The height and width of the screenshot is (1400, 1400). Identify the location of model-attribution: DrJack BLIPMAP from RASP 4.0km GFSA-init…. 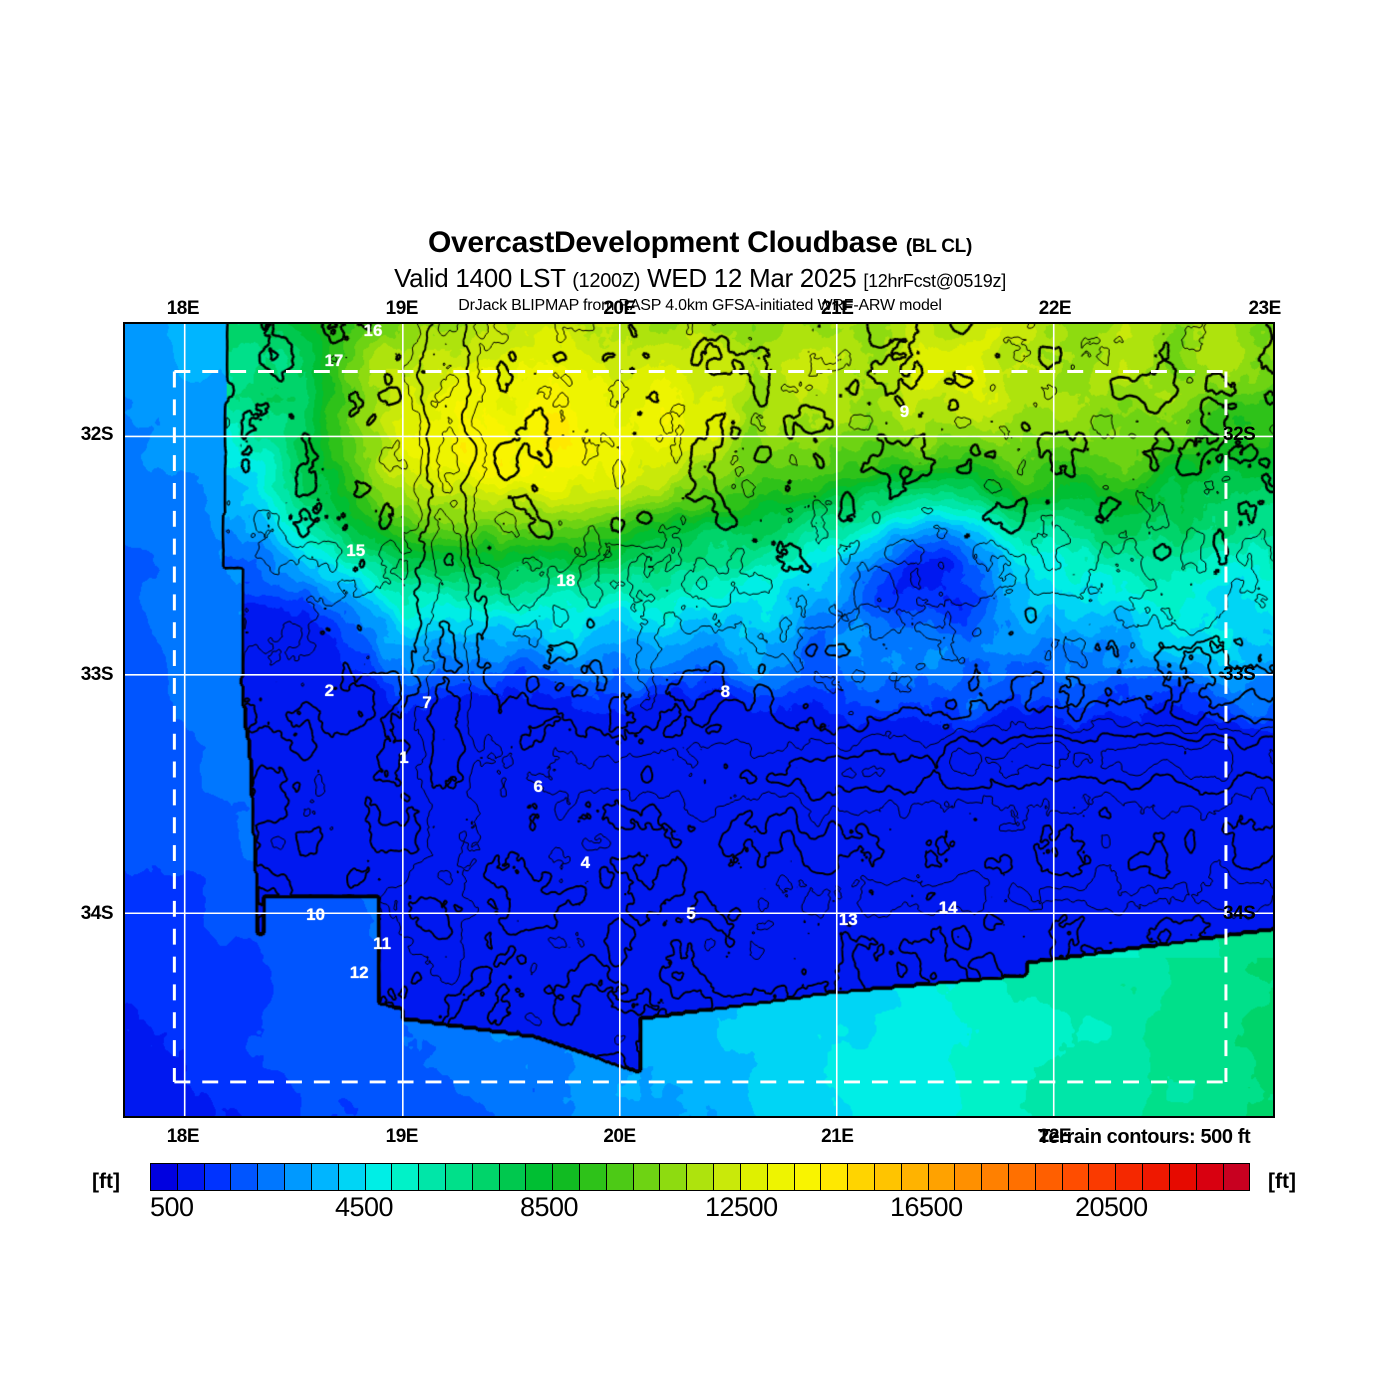
(700, 305).